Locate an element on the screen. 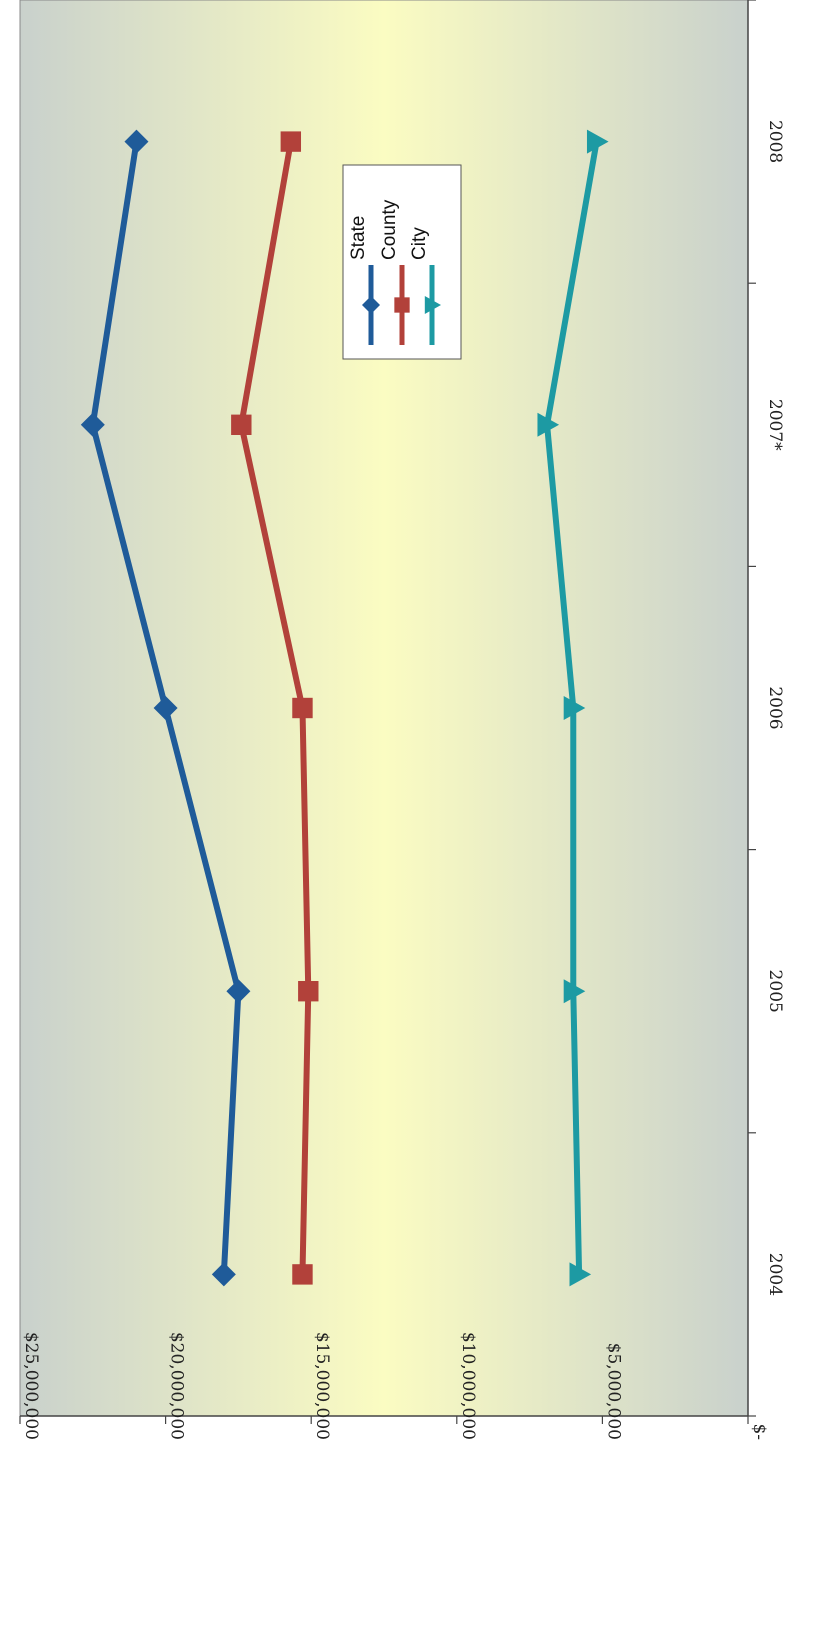  value-tick-label: $25,000,000 is located at coordinates (31, 1386).